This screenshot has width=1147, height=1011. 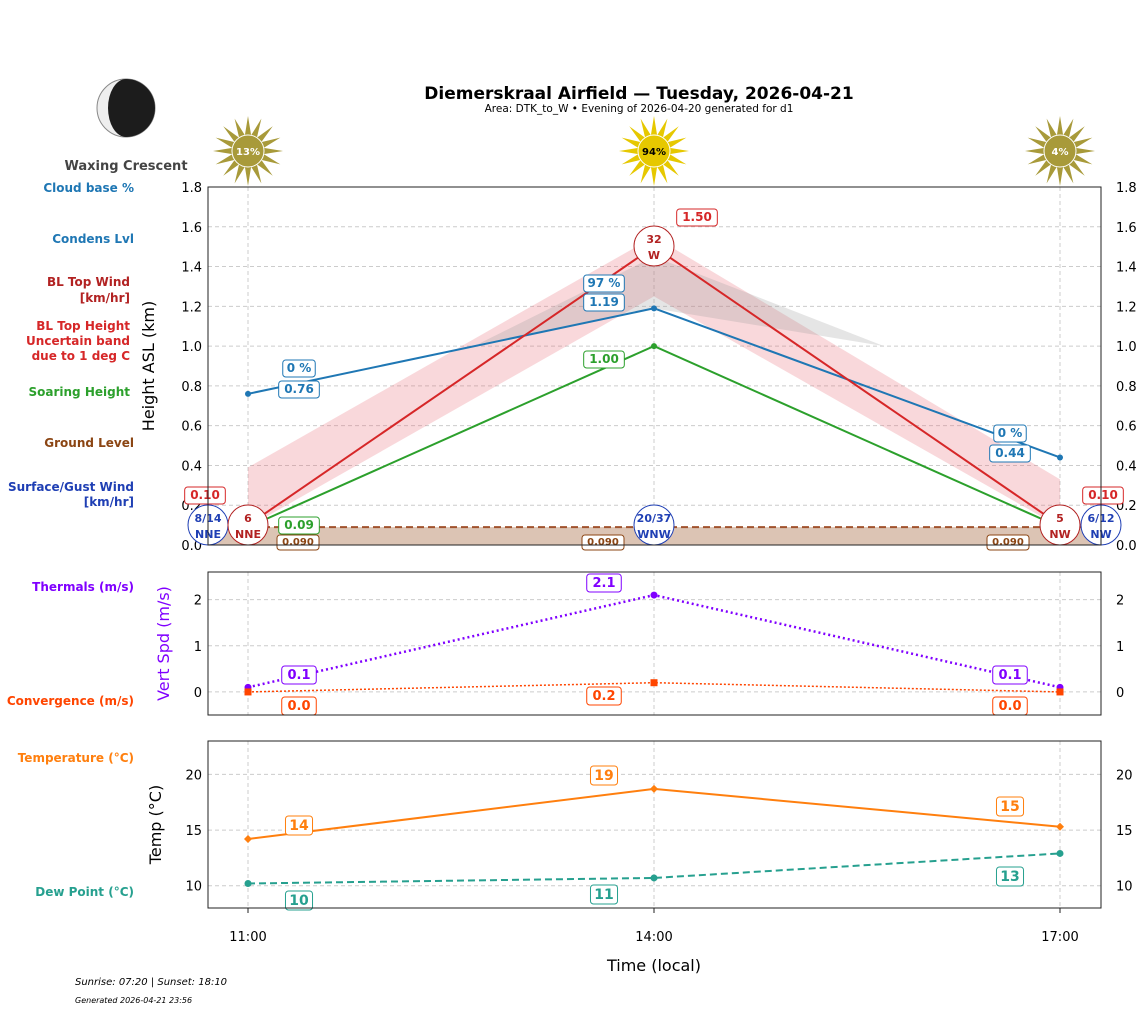 What do you see at coordinates (1126, 546) in the screenshot?
I see `y-tick-label-right: 0.0` at bounding box center [1126, 546].